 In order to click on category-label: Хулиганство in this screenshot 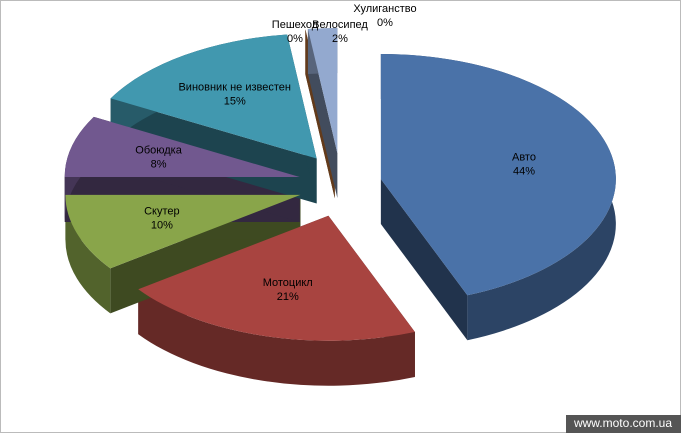, I will do `click(384, 9)`.